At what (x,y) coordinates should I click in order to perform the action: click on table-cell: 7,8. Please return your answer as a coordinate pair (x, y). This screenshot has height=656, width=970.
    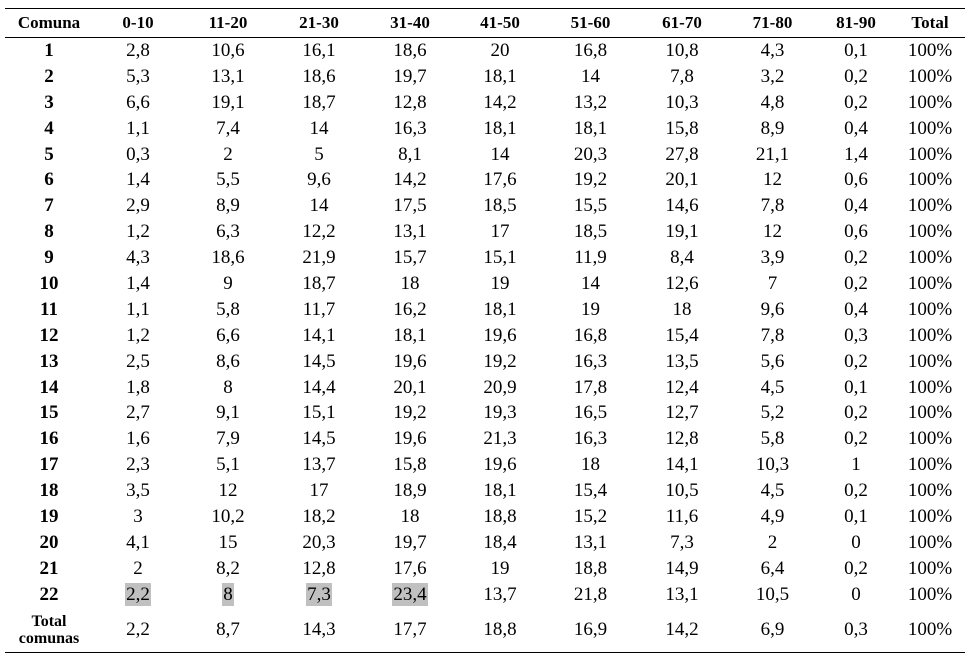
    Looking at the image, I should click on (772, 335).